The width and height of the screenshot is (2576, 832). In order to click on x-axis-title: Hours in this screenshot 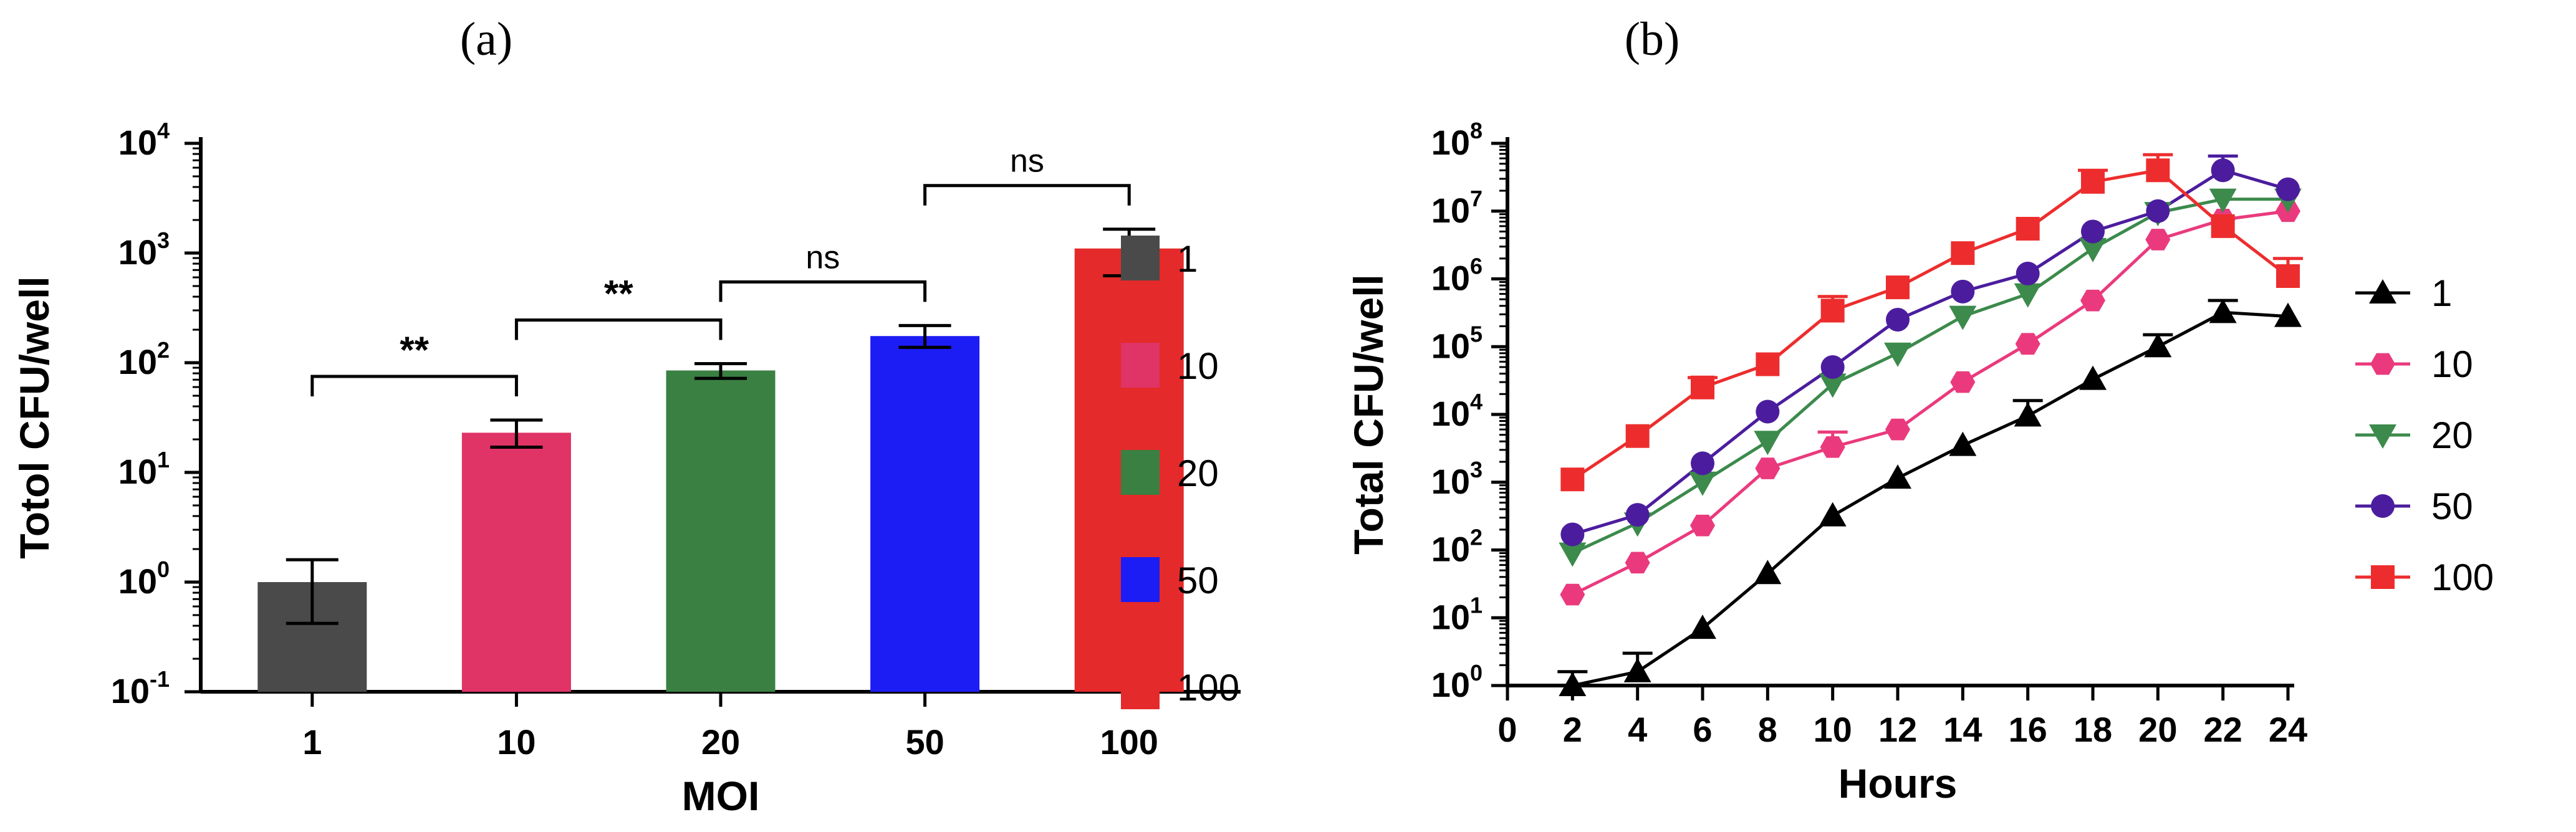, I will do `click(1898, 783)`.